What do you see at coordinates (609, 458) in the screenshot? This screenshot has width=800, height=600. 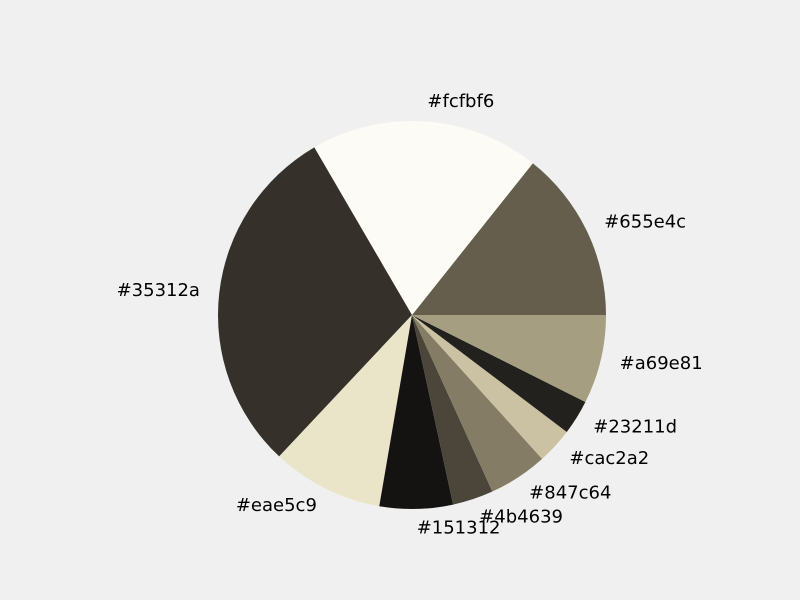 I see `pie-slice-label: #cac2a2` at bounding box center [609, 458].